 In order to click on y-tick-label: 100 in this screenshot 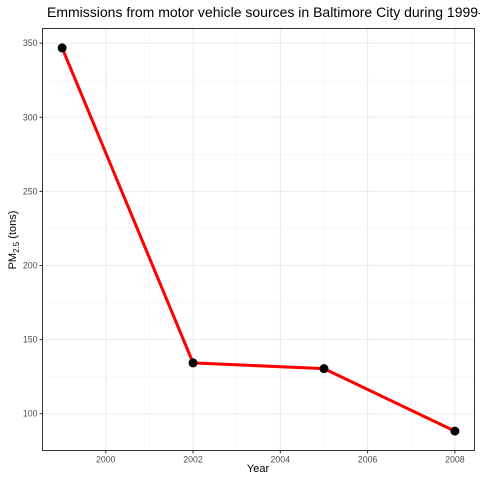, I will do `click(30, 414)`.